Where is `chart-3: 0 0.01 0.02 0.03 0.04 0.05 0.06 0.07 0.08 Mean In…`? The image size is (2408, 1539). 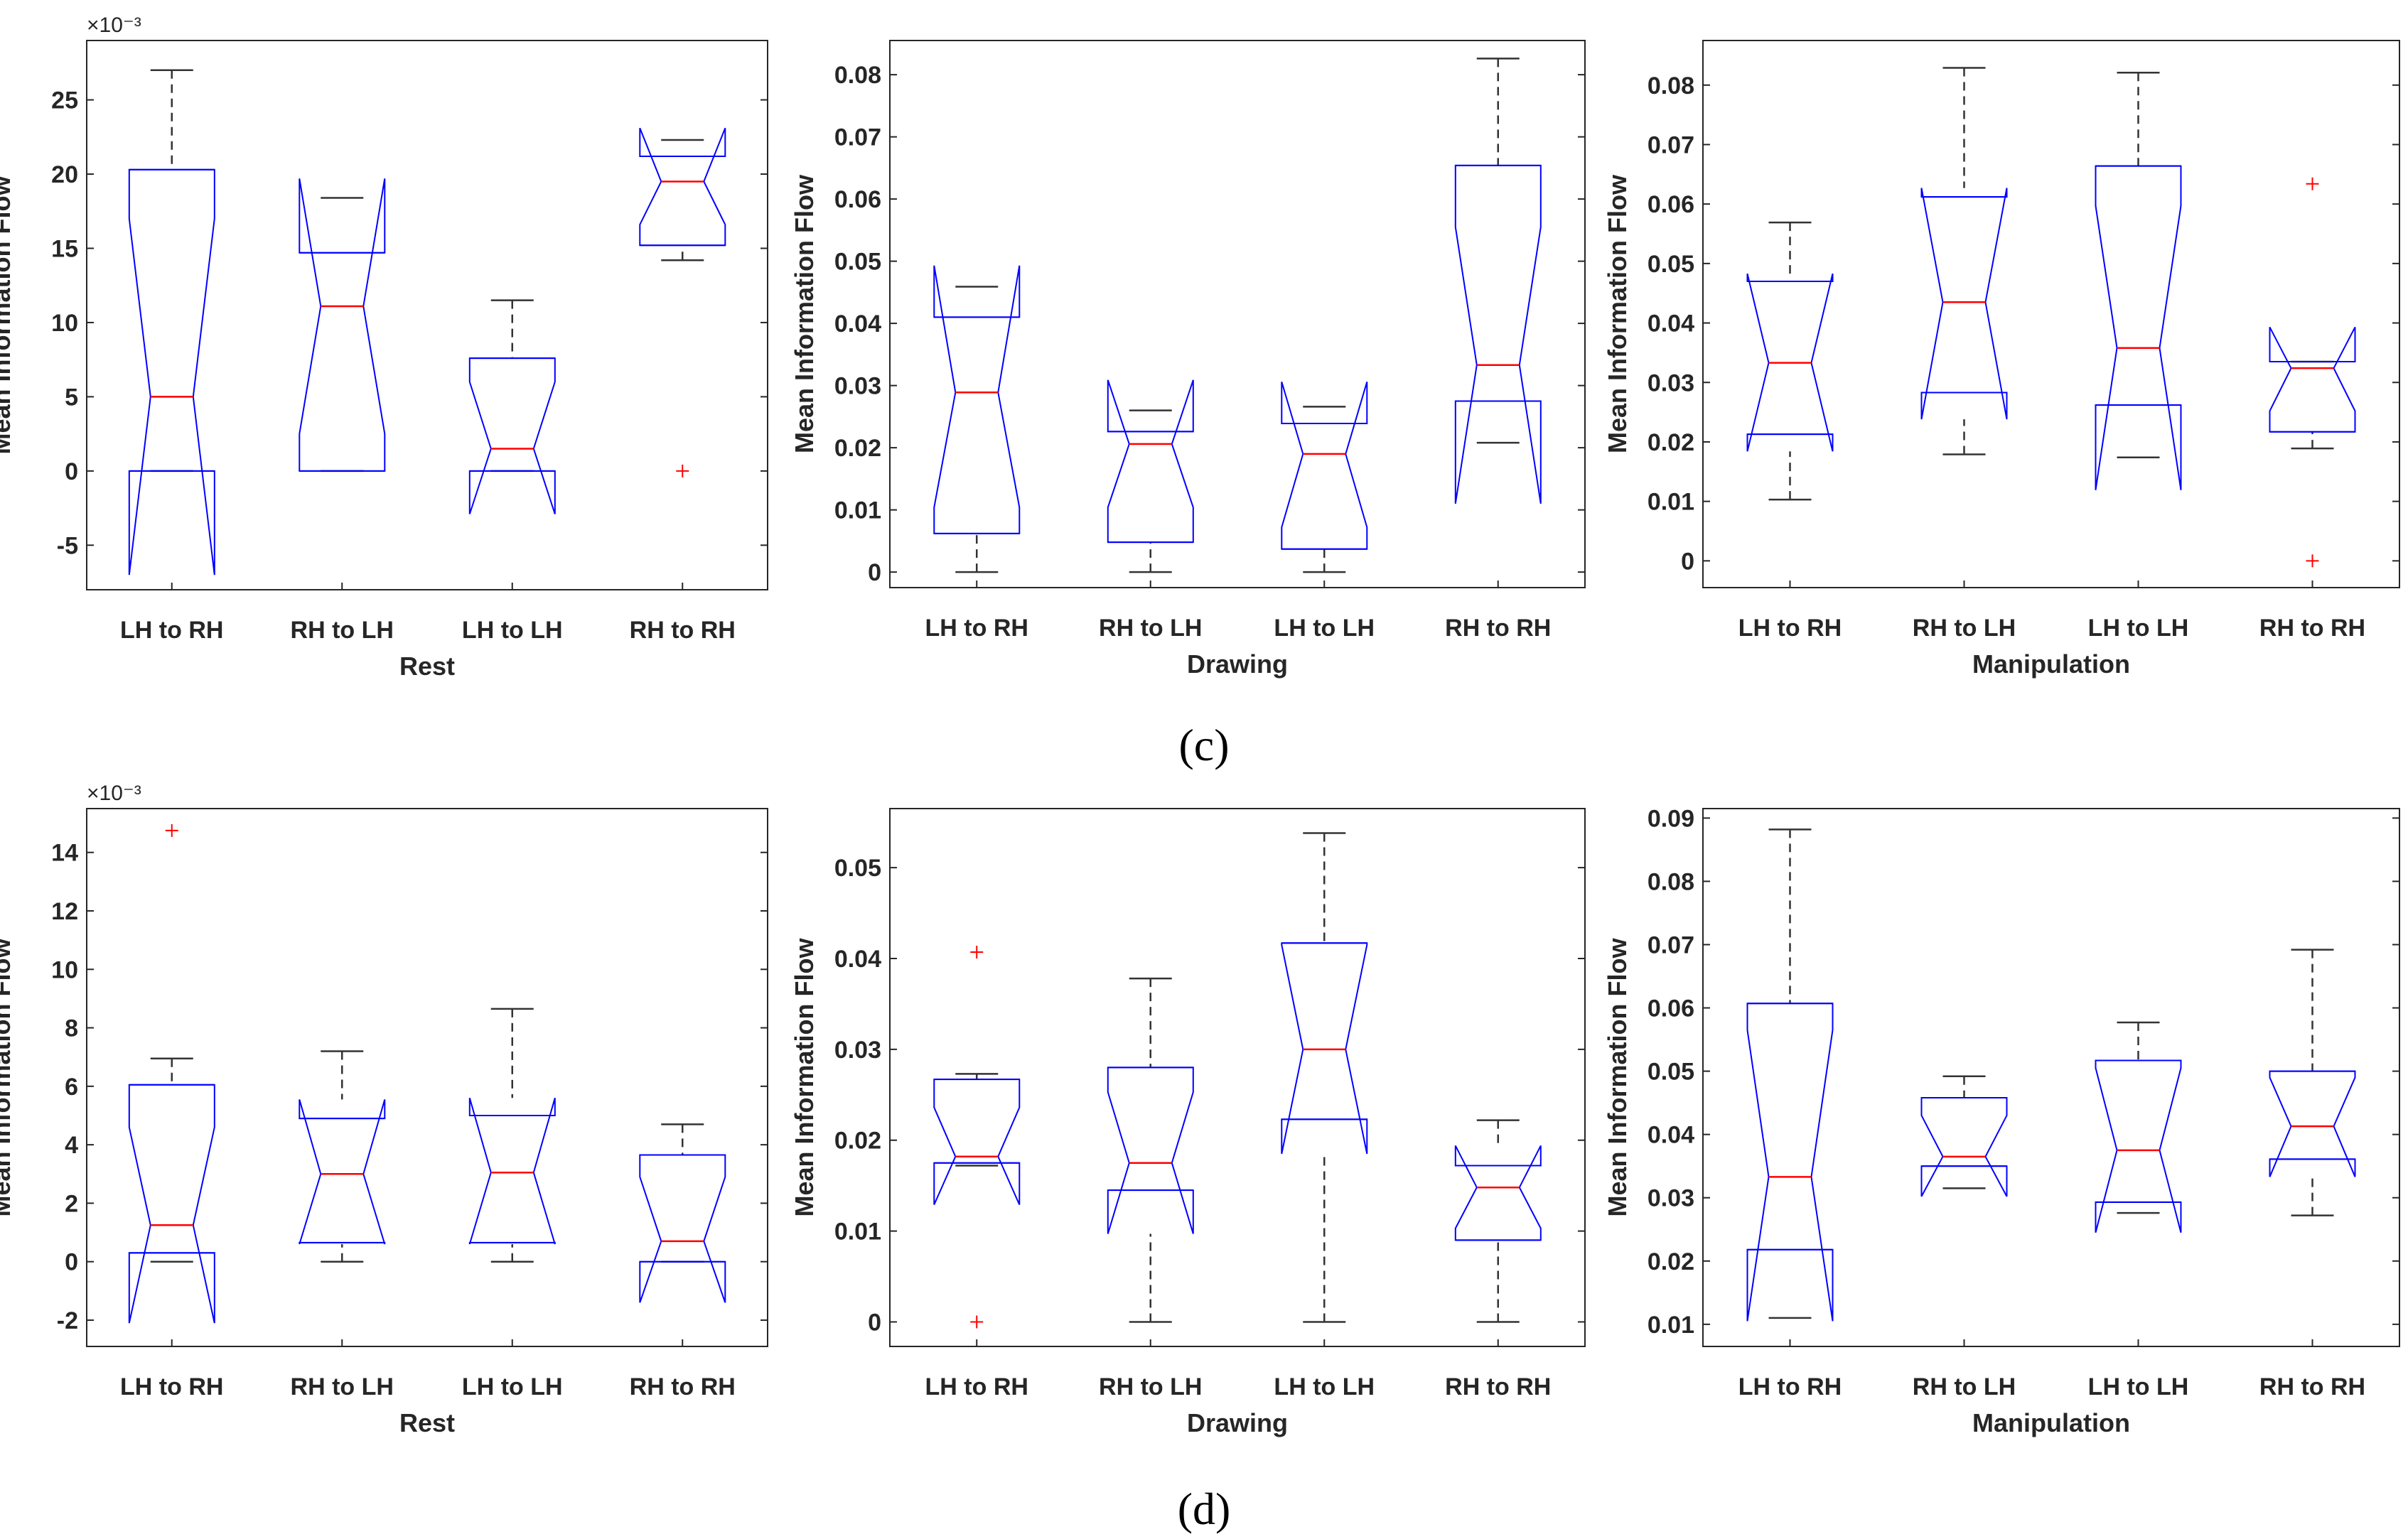
chart-3: 0 0.01 0.02 0.03 0.04 0.05 0.06 0.07 0.08 Mean In… is located at coordinates (2001, 359).